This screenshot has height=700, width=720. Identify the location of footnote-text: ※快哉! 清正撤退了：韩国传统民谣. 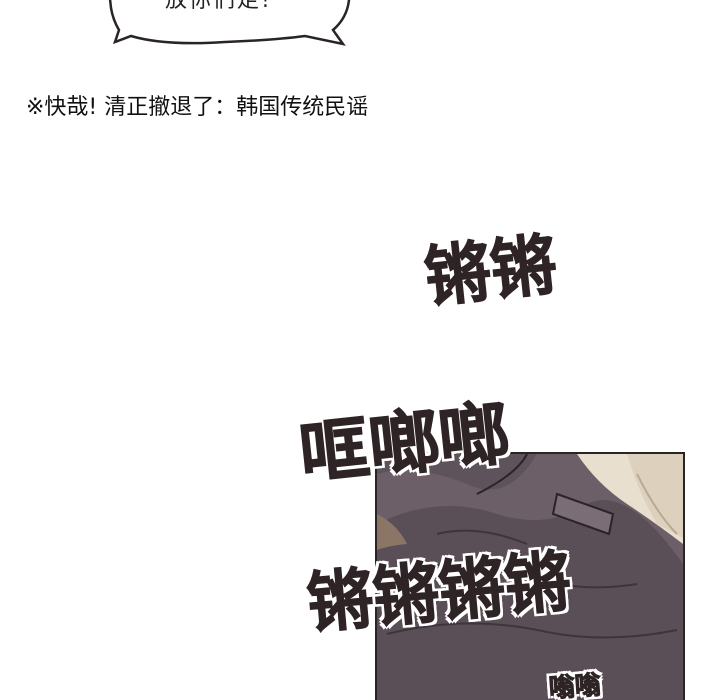
(197, 107).